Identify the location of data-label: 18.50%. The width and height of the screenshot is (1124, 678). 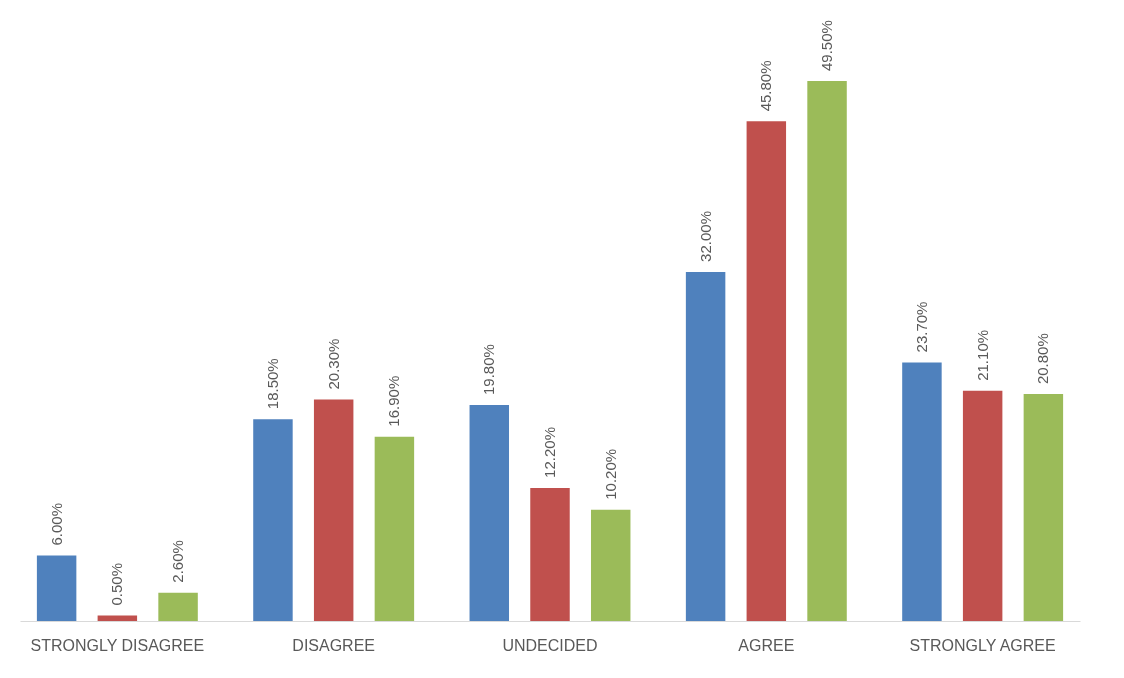
(272, 384).